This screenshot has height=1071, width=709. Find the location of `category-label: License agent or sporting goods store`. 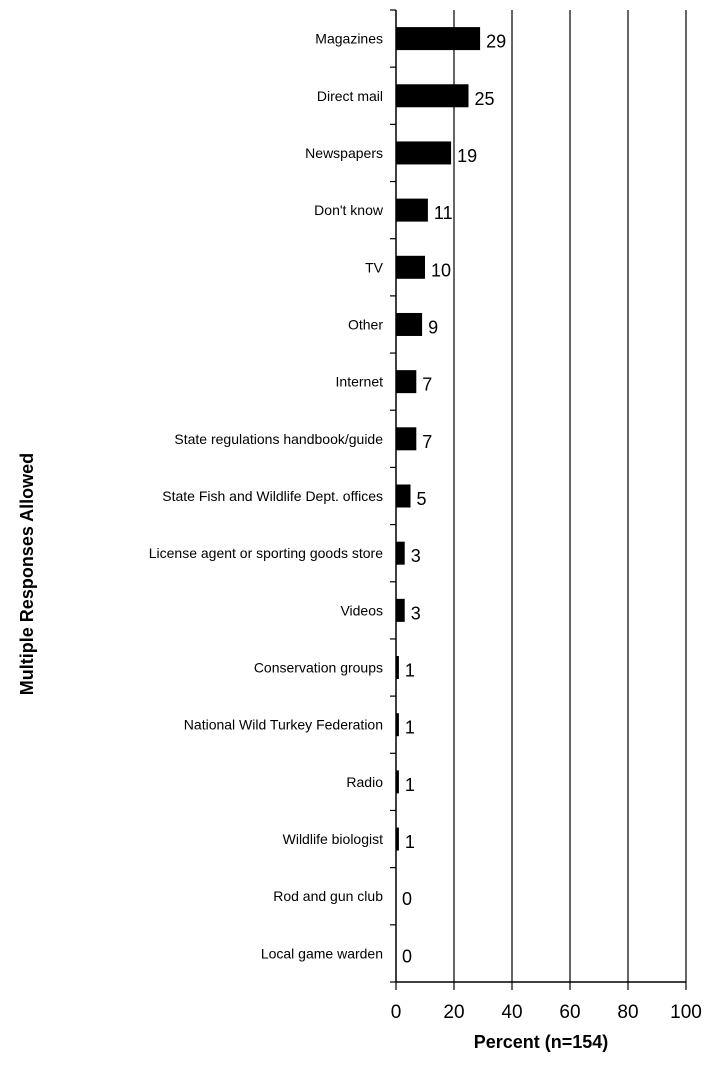

category-label: License agent or sporting goods store is located at coordinates (266, 553).